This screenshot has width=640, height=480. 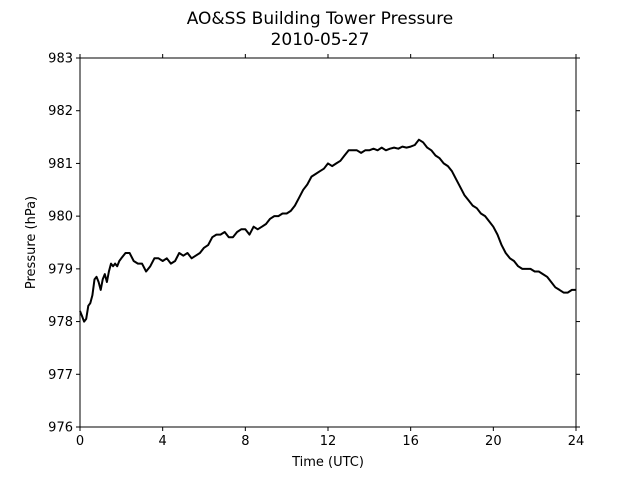 What do you see at coordinates (327, 462) in the screenshot?
I see `x-axis-label: Time (UTC)` at bounding box center [327, 462].